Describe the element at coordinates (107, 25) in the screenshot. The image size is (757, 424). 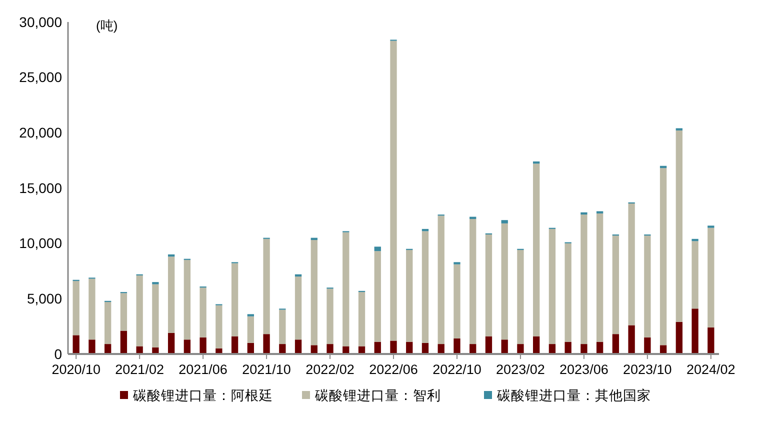
I see `y-axis-title: (吨)` at that location.